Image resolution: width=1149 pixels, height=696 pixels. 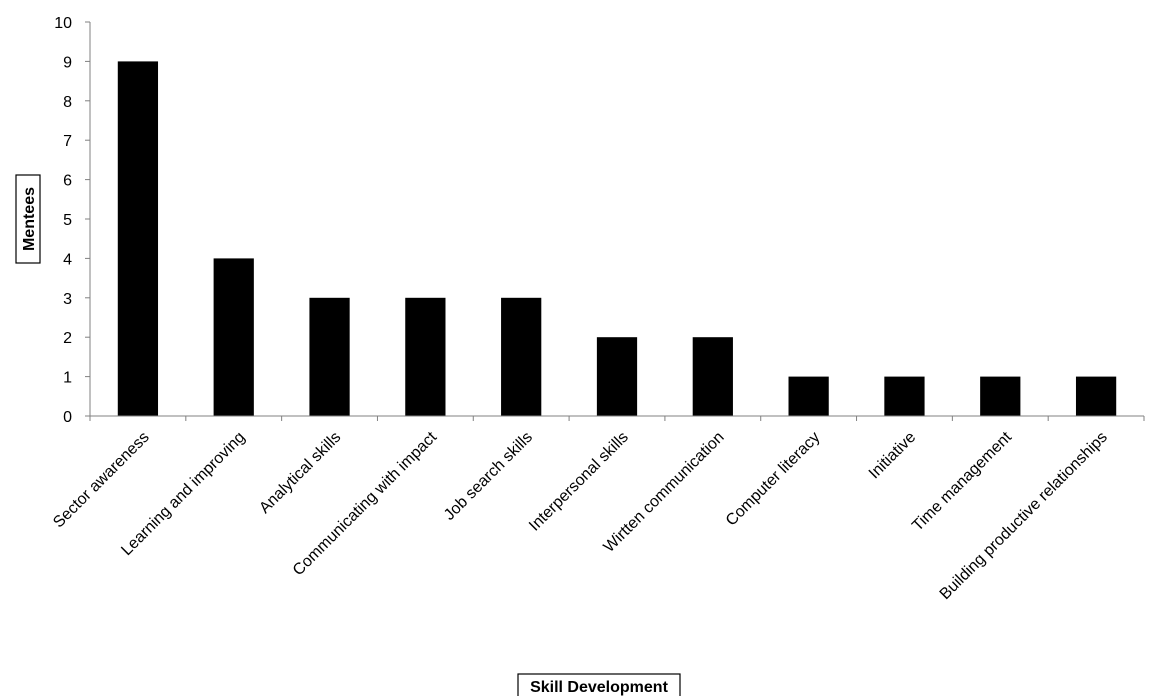 I want to click on y-tick-label: 2, so click(x=67, y=338).